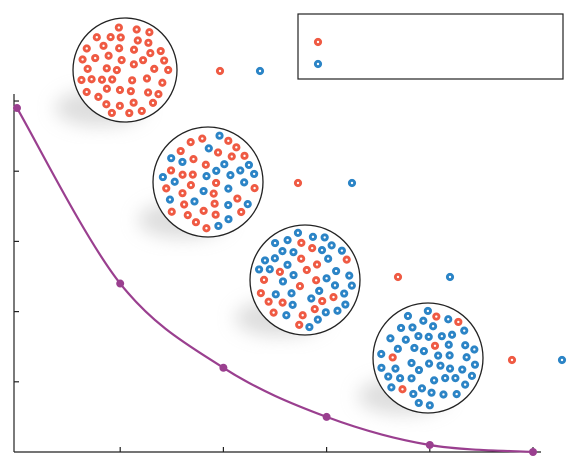  I want to click on legend-box, so click(430, 46).